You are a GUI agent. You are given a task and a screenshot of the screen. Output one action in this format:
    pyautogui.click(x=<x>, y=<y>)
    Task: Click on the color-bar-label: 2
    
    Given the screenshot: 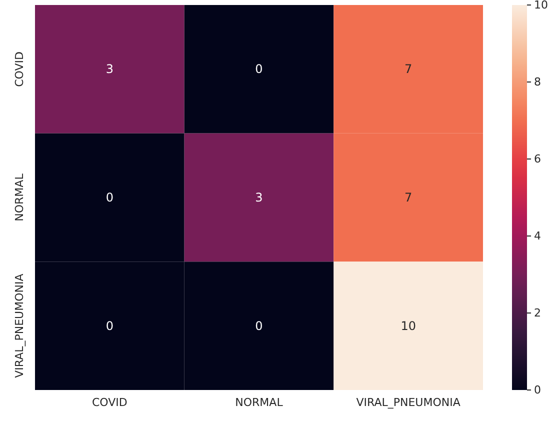 What is the action you would take?
    pyautogui.click(x=537, y=313)
    